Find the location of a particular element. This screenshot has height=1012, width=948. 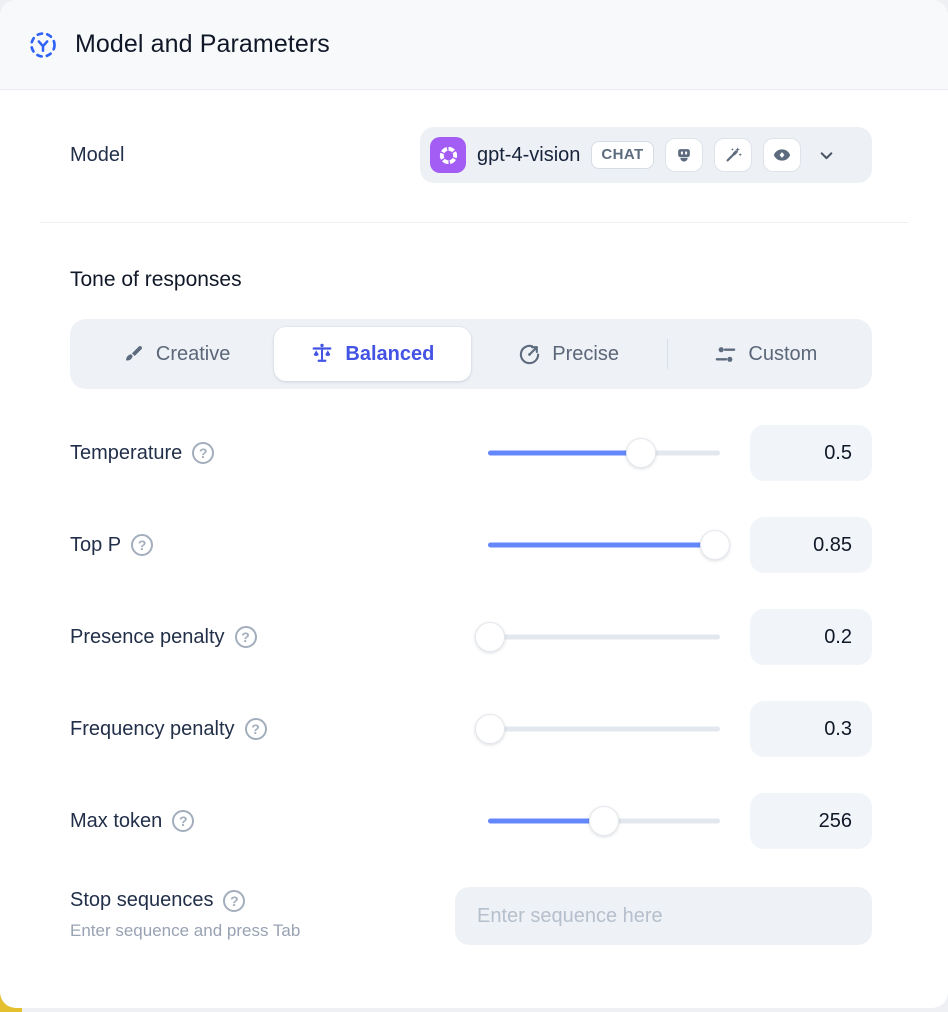

max-token-slider is located at coordinates (604, 821).